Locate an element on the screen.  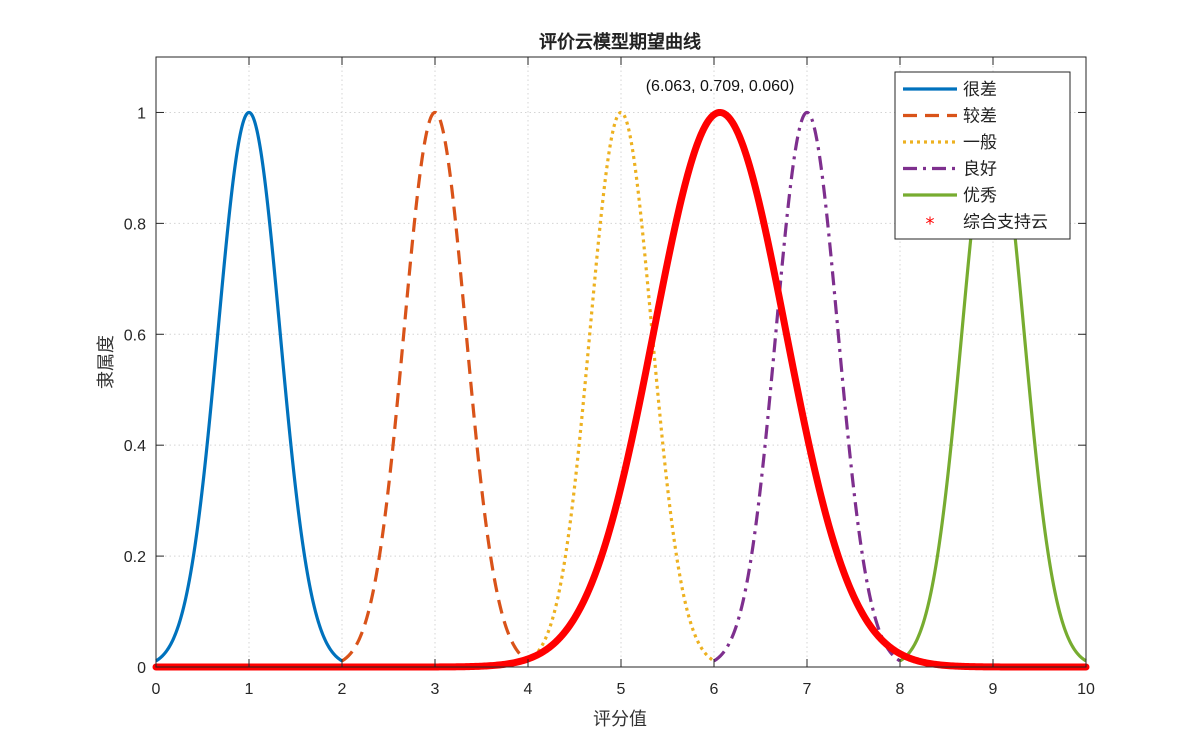
x-tick-label: 4 is located at coordinates (528, 689).